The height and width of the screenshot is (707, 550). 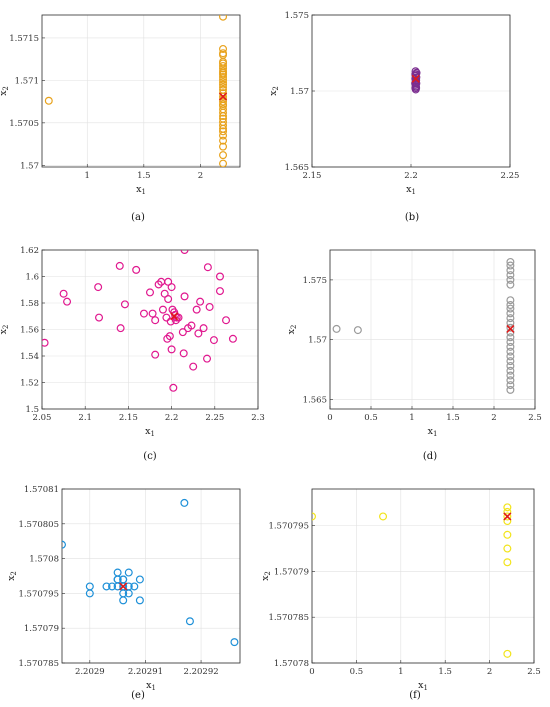 What do you see at coordinates (32, 278) in the screenshot?
I see `y-tick-label: 1.6` at bounding box center [32, 278].